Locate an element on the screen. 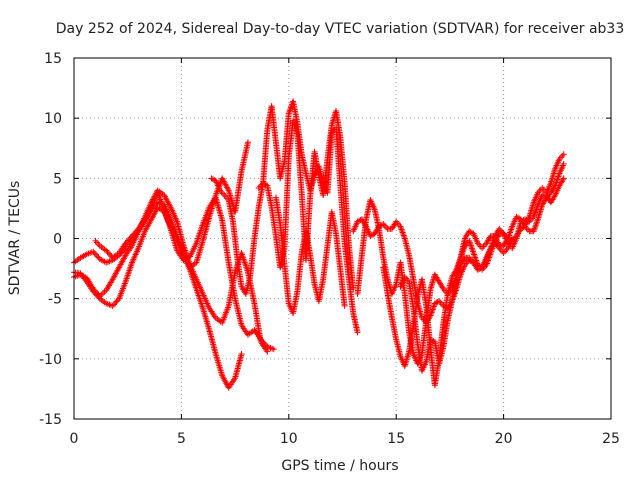 This screenshot has width=640, height=480. x-axis-title: GPS time / hours is located at coordinates (339, 466).